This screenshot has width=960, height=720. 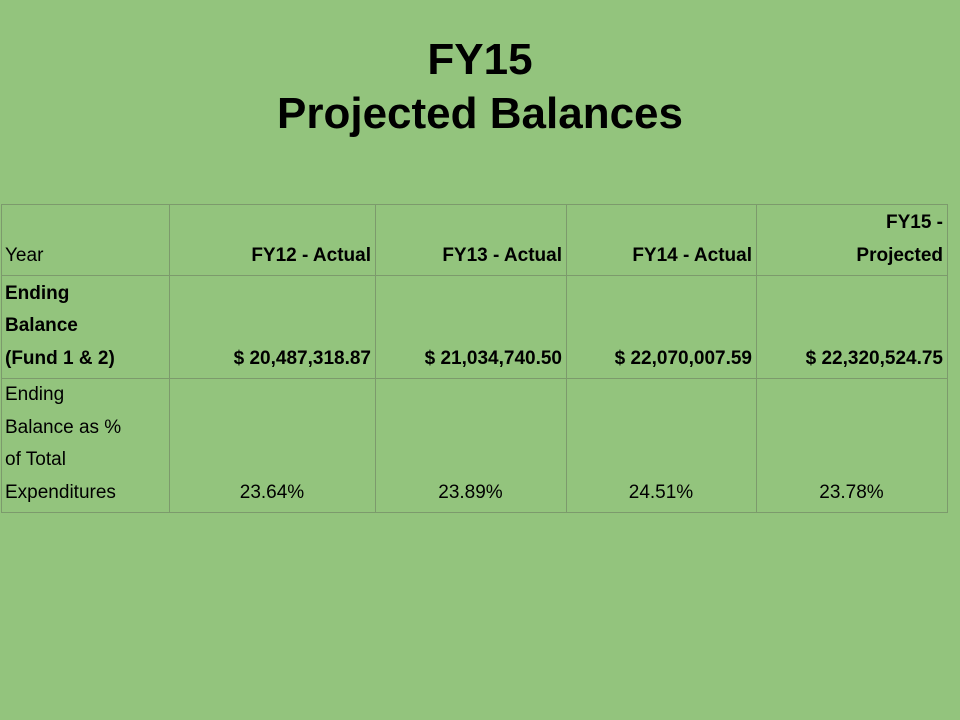 What do you see at coordinates (471, 240) in the screenshot?
I see `header-fy13-cell: FY13 - Actual` at bounding box center [471, 240].